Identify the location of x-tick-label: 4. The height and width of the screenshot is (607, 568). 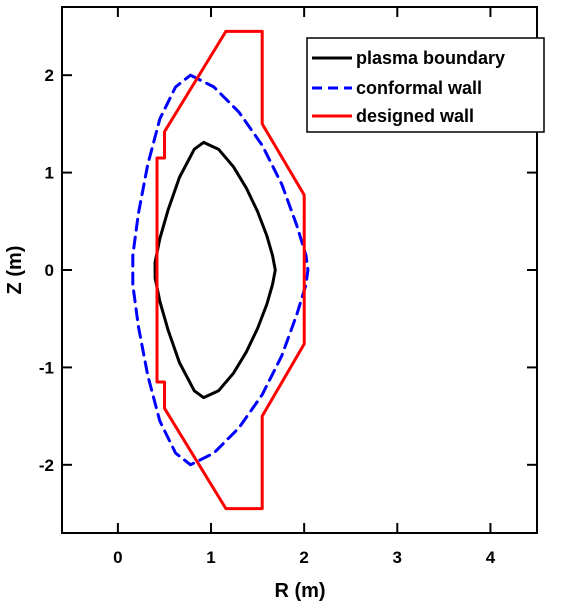
(491, 557).